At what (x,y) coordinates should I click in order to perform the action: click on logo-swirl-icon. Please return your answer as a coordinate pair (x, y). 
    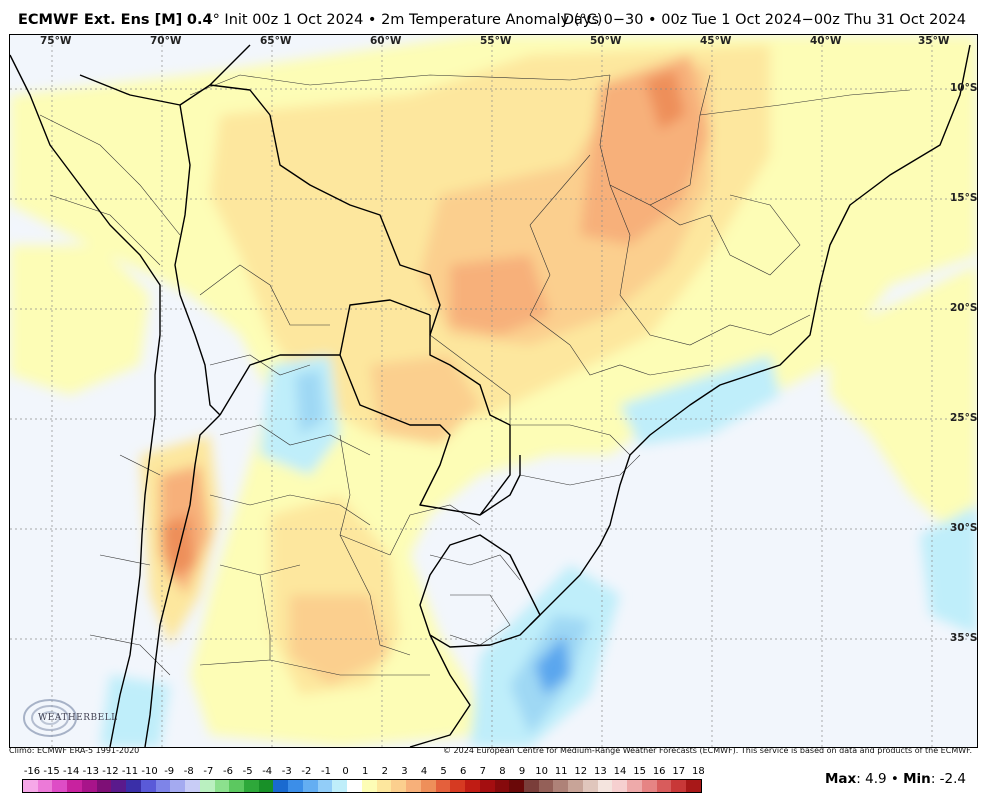
    Looking at the image, I should click on (50, 718).